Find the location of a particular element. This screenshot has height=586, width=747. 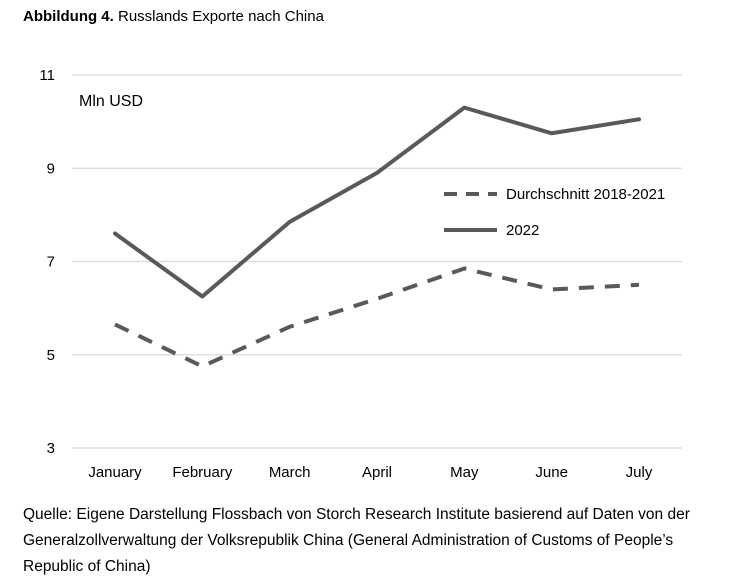

series-line-durchschnitt is located at coordinates (377, 317).